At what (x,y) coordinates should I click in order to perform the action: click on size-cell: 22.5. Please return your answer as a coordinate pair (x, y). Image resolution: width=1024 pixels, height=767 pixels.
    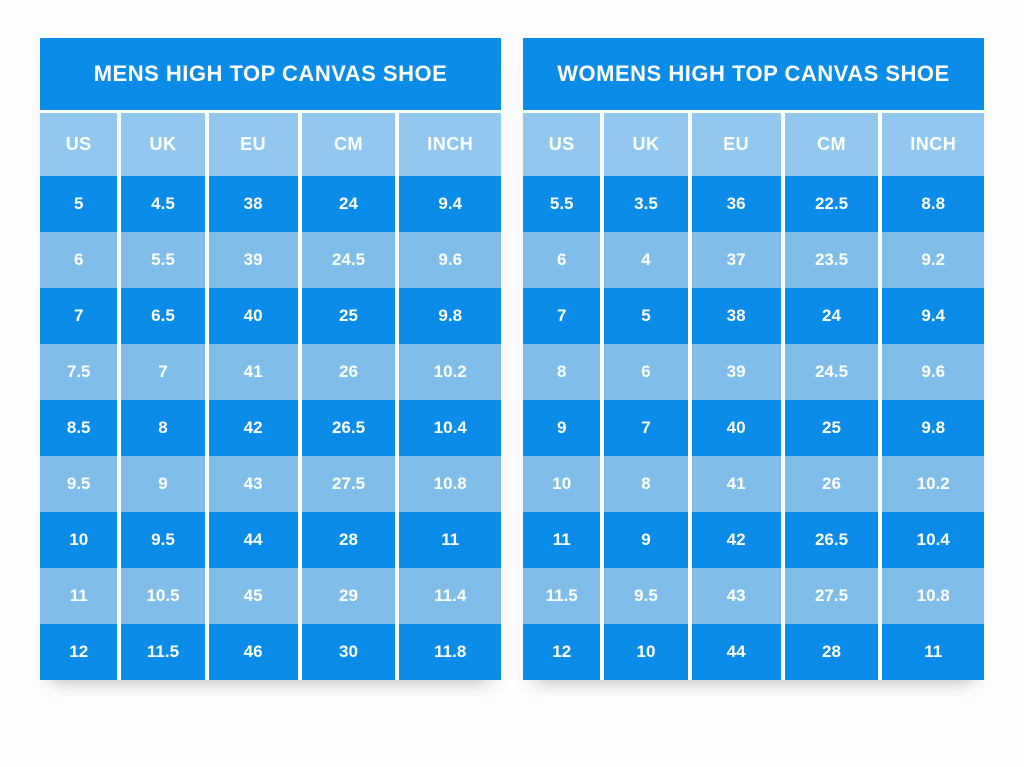
    Looking at the image, I should click on (831, 204).